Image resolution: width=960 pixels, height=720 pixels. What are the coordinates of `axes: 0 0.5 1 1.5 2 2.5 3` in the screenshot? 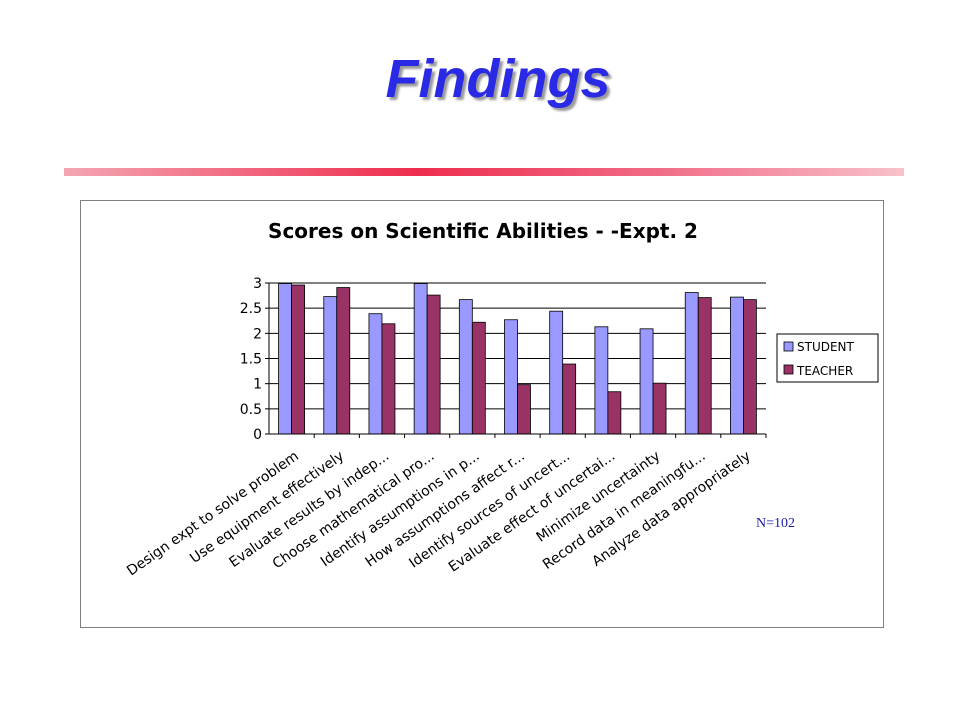 It's located at (503, 359).